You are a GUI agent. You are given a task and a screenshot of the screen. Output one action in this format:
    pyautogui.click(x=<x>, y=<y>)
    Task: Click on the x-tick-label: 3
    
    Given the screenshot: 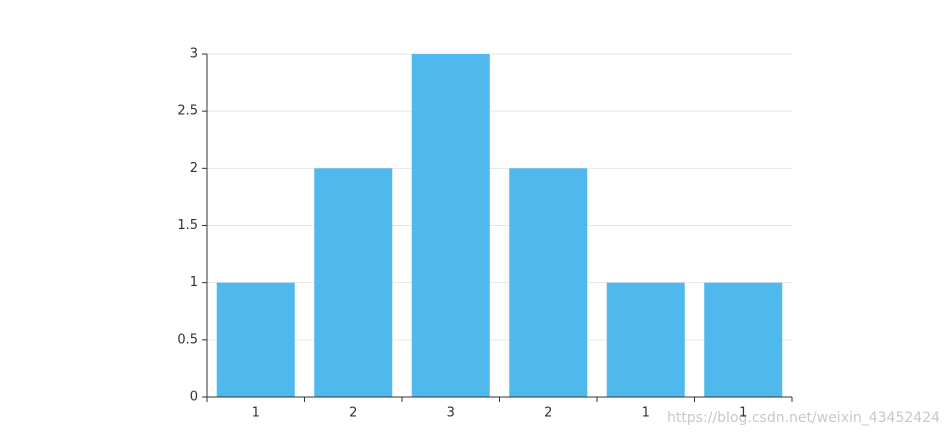 What is the action you would take?
    pyautogui.click(x=451, y=413)
    